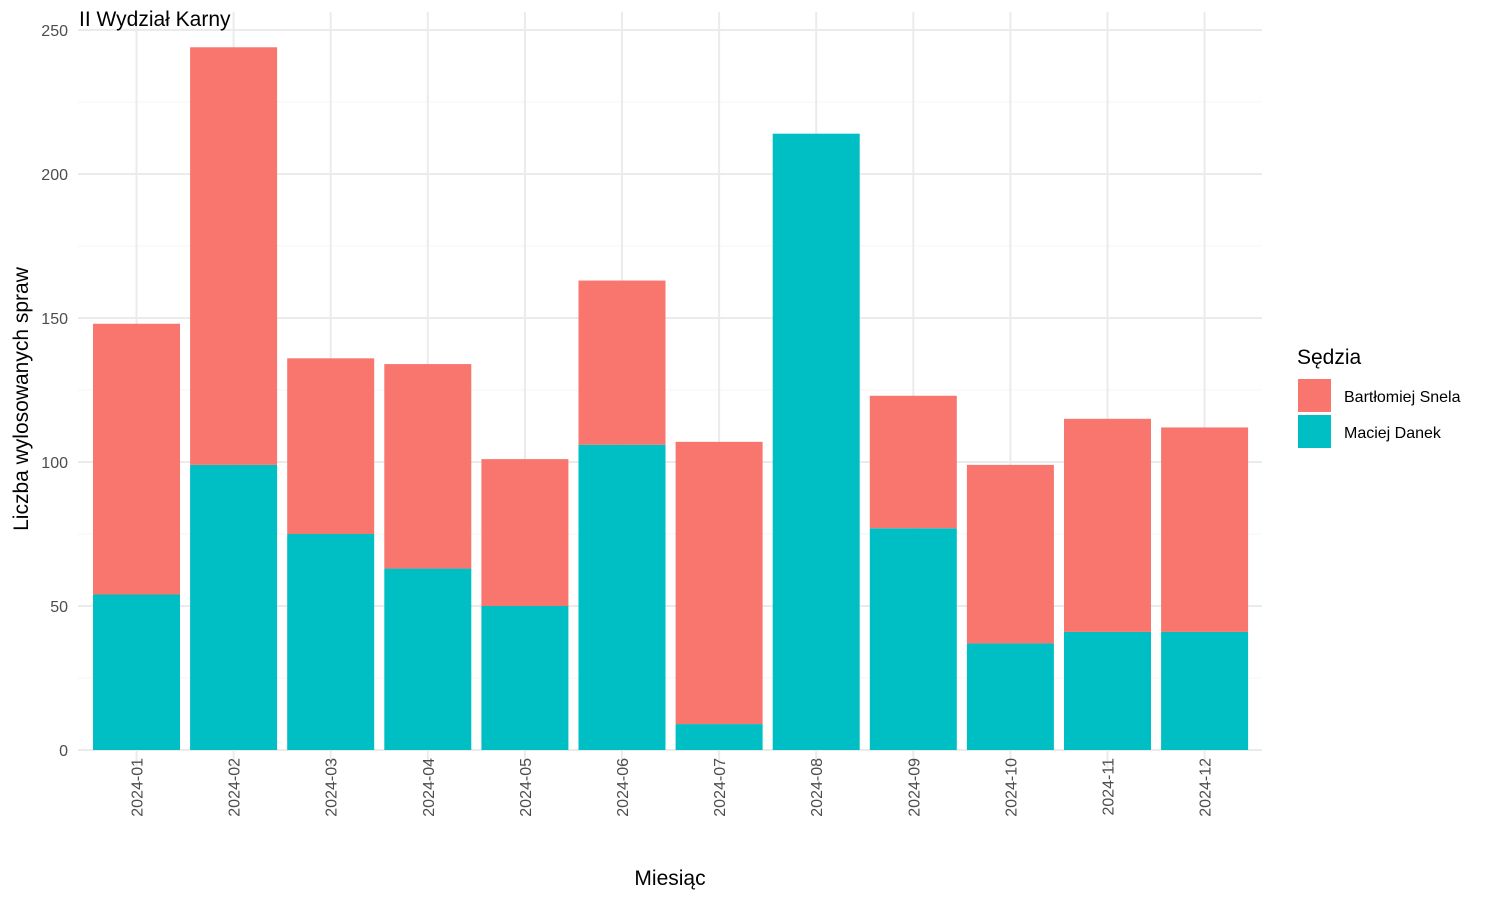 The height and width of the screenshot is (900, 1500). What do you see at coordinates (526, 787) in the screenshot?
I see `x-tick-label: 2024-05` at bounding box center [526, 787].